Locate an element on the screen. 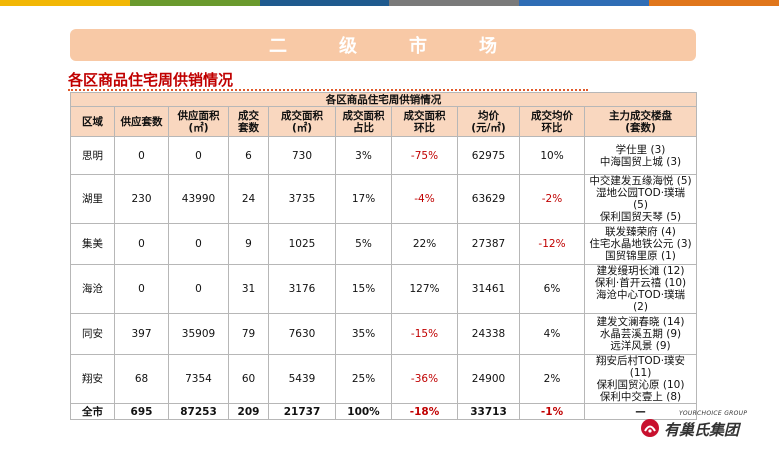  top-color-bar is located at coordinates (389, 3).